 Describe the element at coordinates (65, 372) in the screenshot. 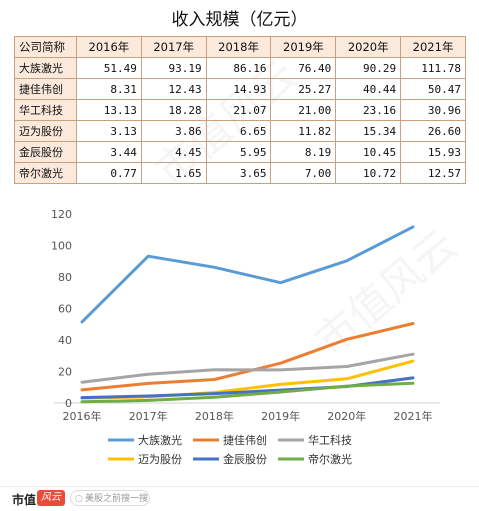

I see `y-tick-label: 20` at that location.